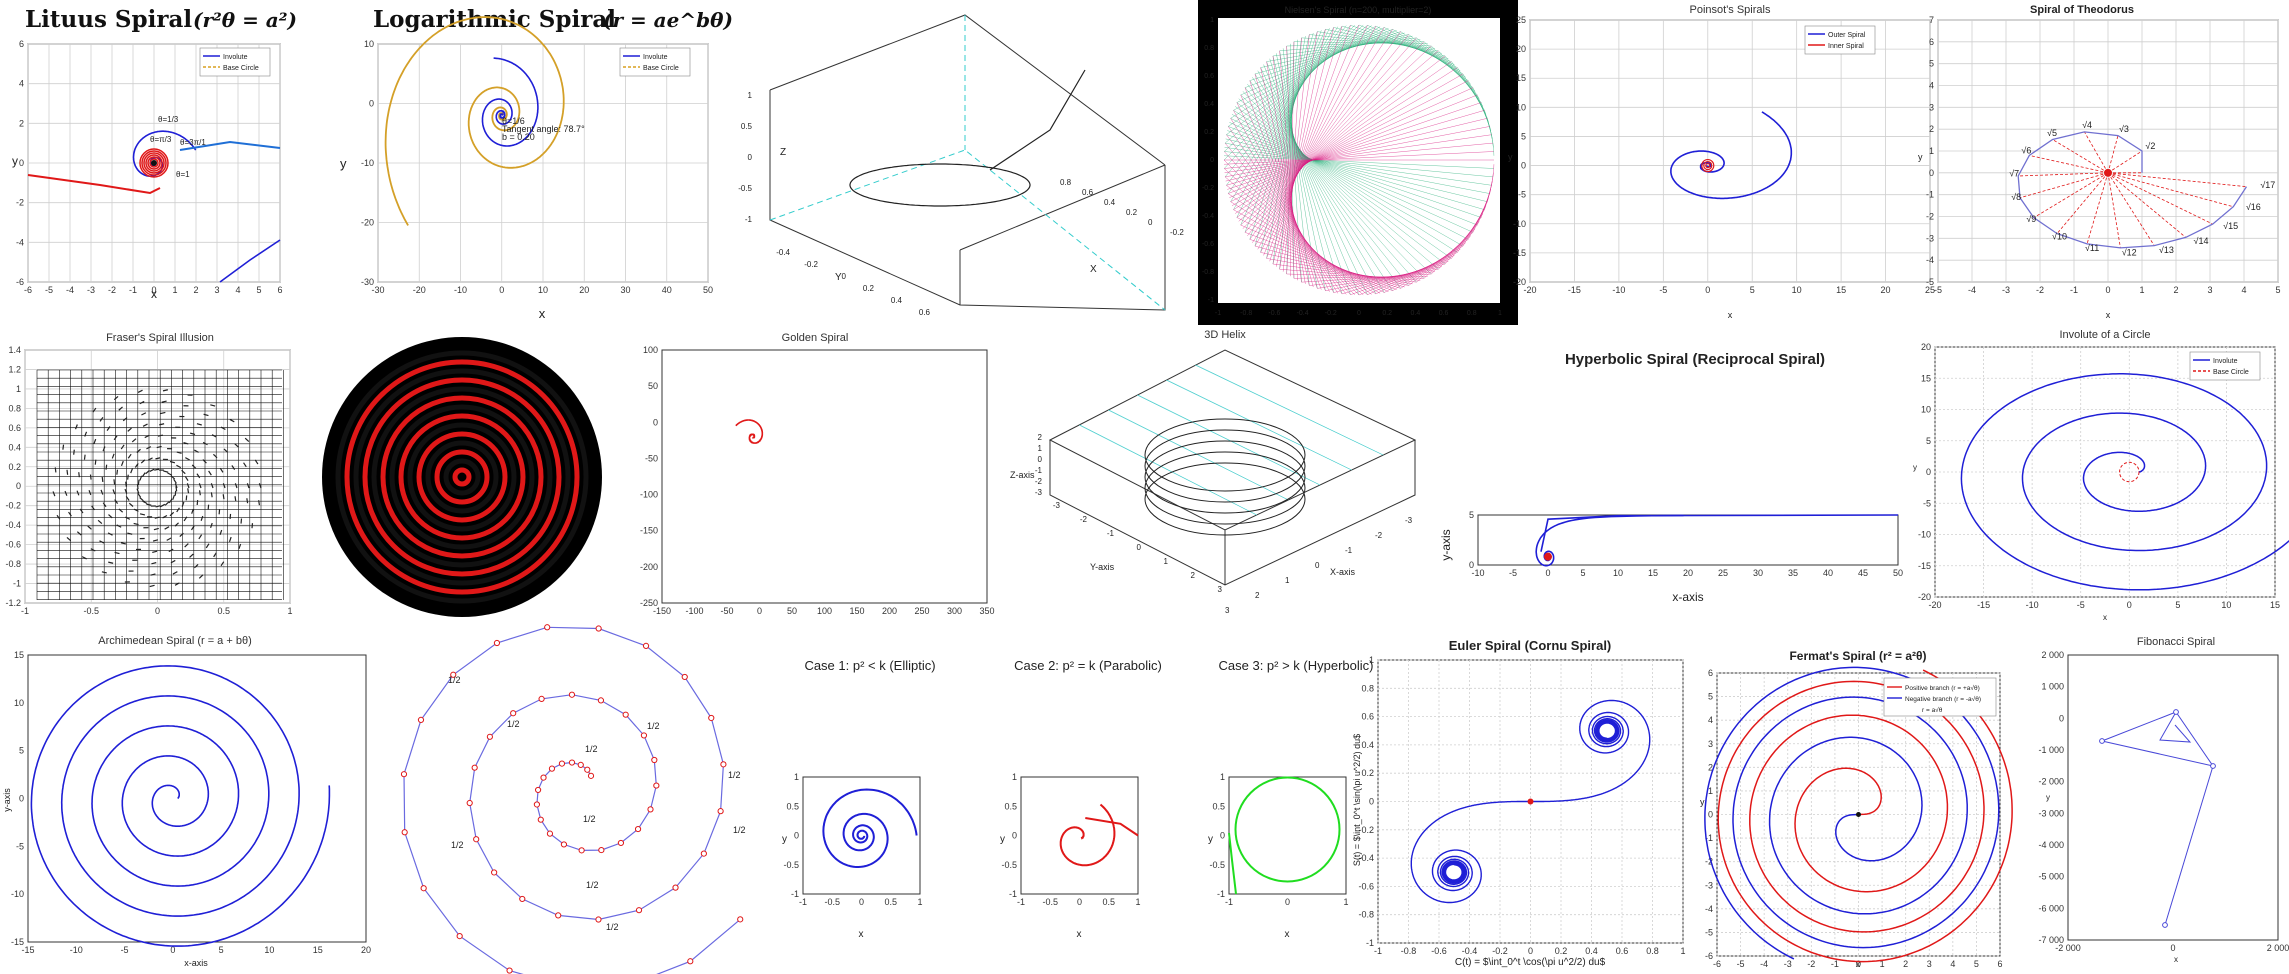 The image size is (2289, 974). I want to click on y-tick-label: -20, so click(1519, 282).